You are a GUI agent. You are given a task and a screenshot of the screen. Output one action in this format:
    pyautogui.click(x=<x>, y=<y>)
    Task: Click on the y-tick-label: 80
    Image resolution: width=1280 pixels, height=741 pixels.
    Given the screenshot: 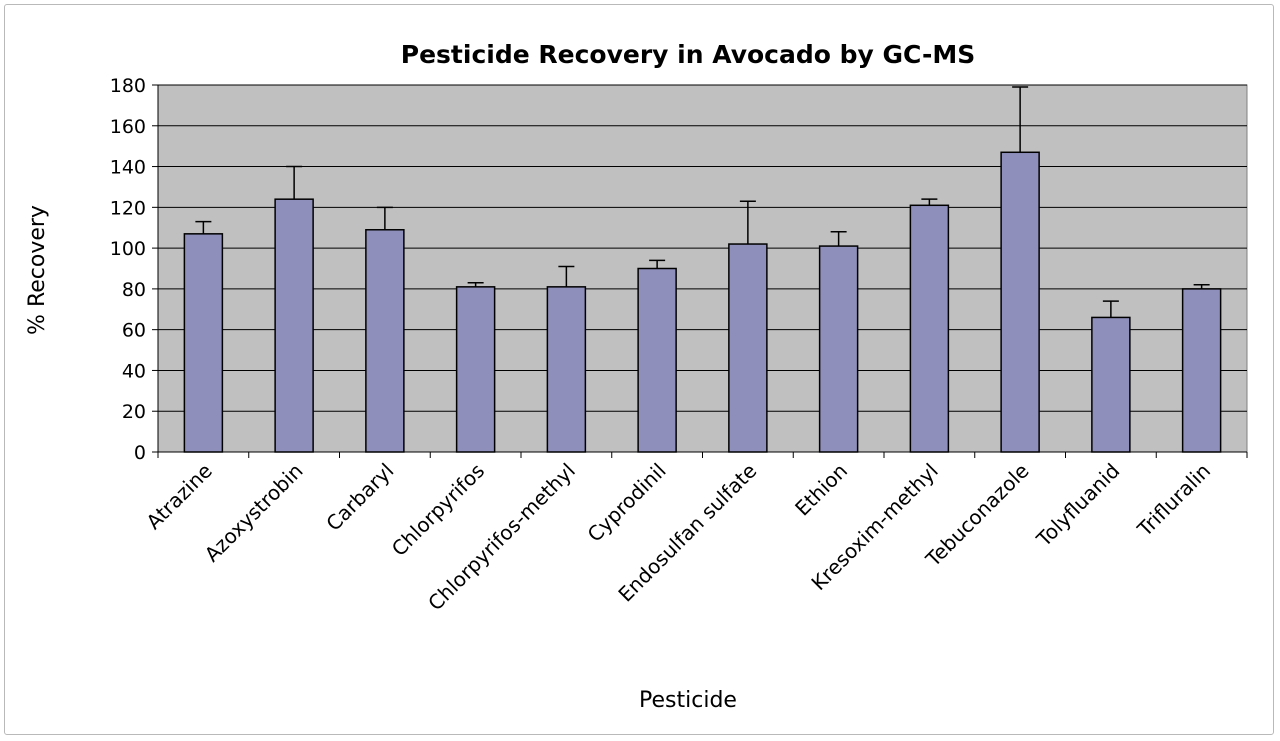 What is the action you would take?
    pyautogui.click(x=134, y=290)
    